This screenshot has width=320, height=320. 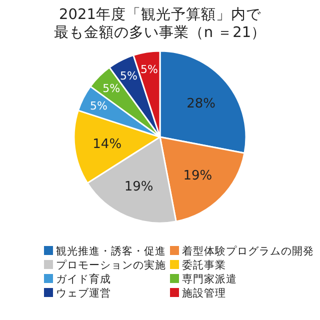 I want to click on legend-label: ウェブ運営, so click(x=83, y=293).